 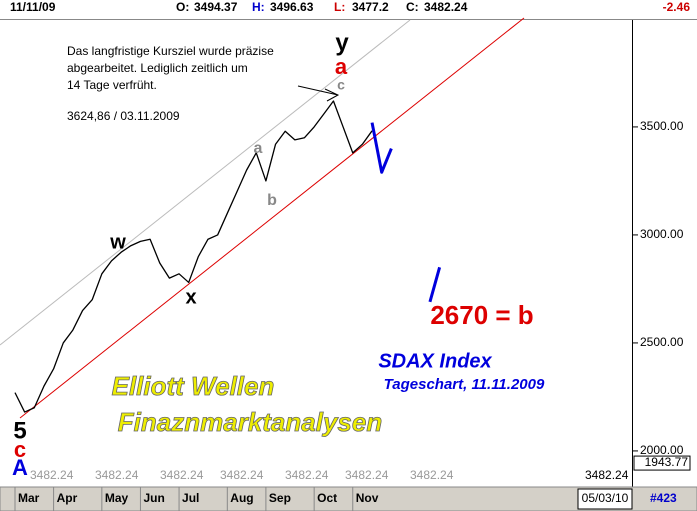 I want to click on annotation: A, so click(x=20, y=467).